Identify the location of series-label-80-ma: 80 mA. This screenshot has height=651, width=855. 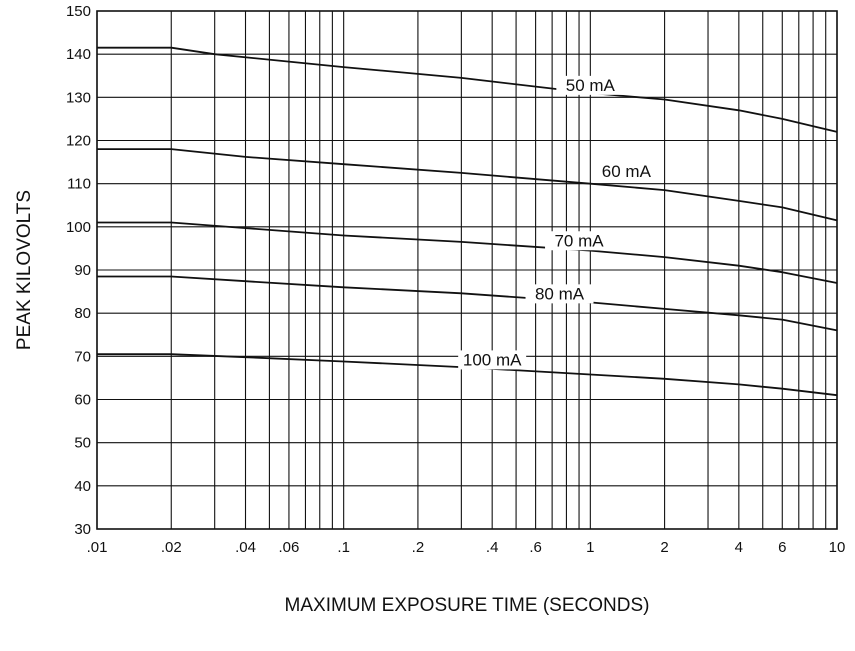
(560, 293).